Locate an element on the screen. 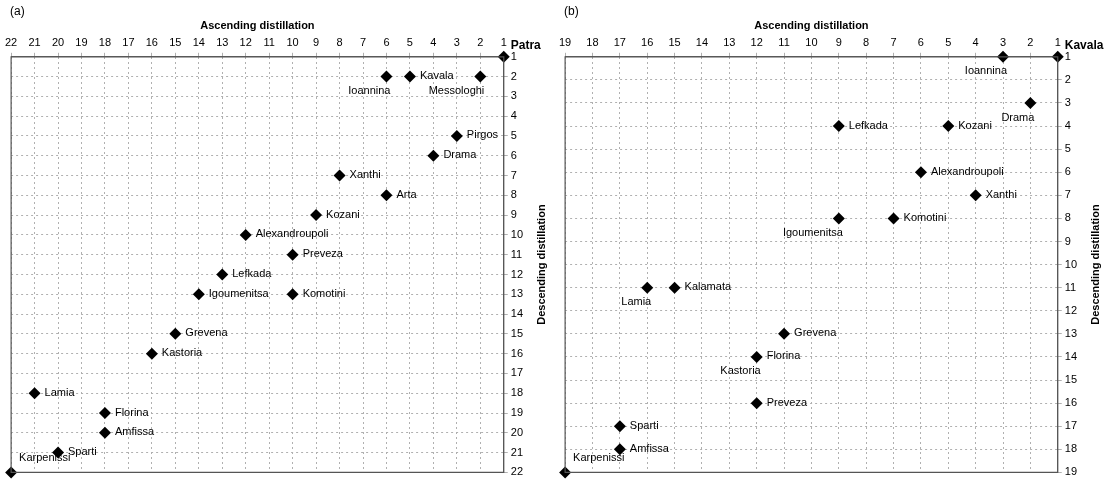  y-tick-label: 21 is located at coordinates (517, 451).